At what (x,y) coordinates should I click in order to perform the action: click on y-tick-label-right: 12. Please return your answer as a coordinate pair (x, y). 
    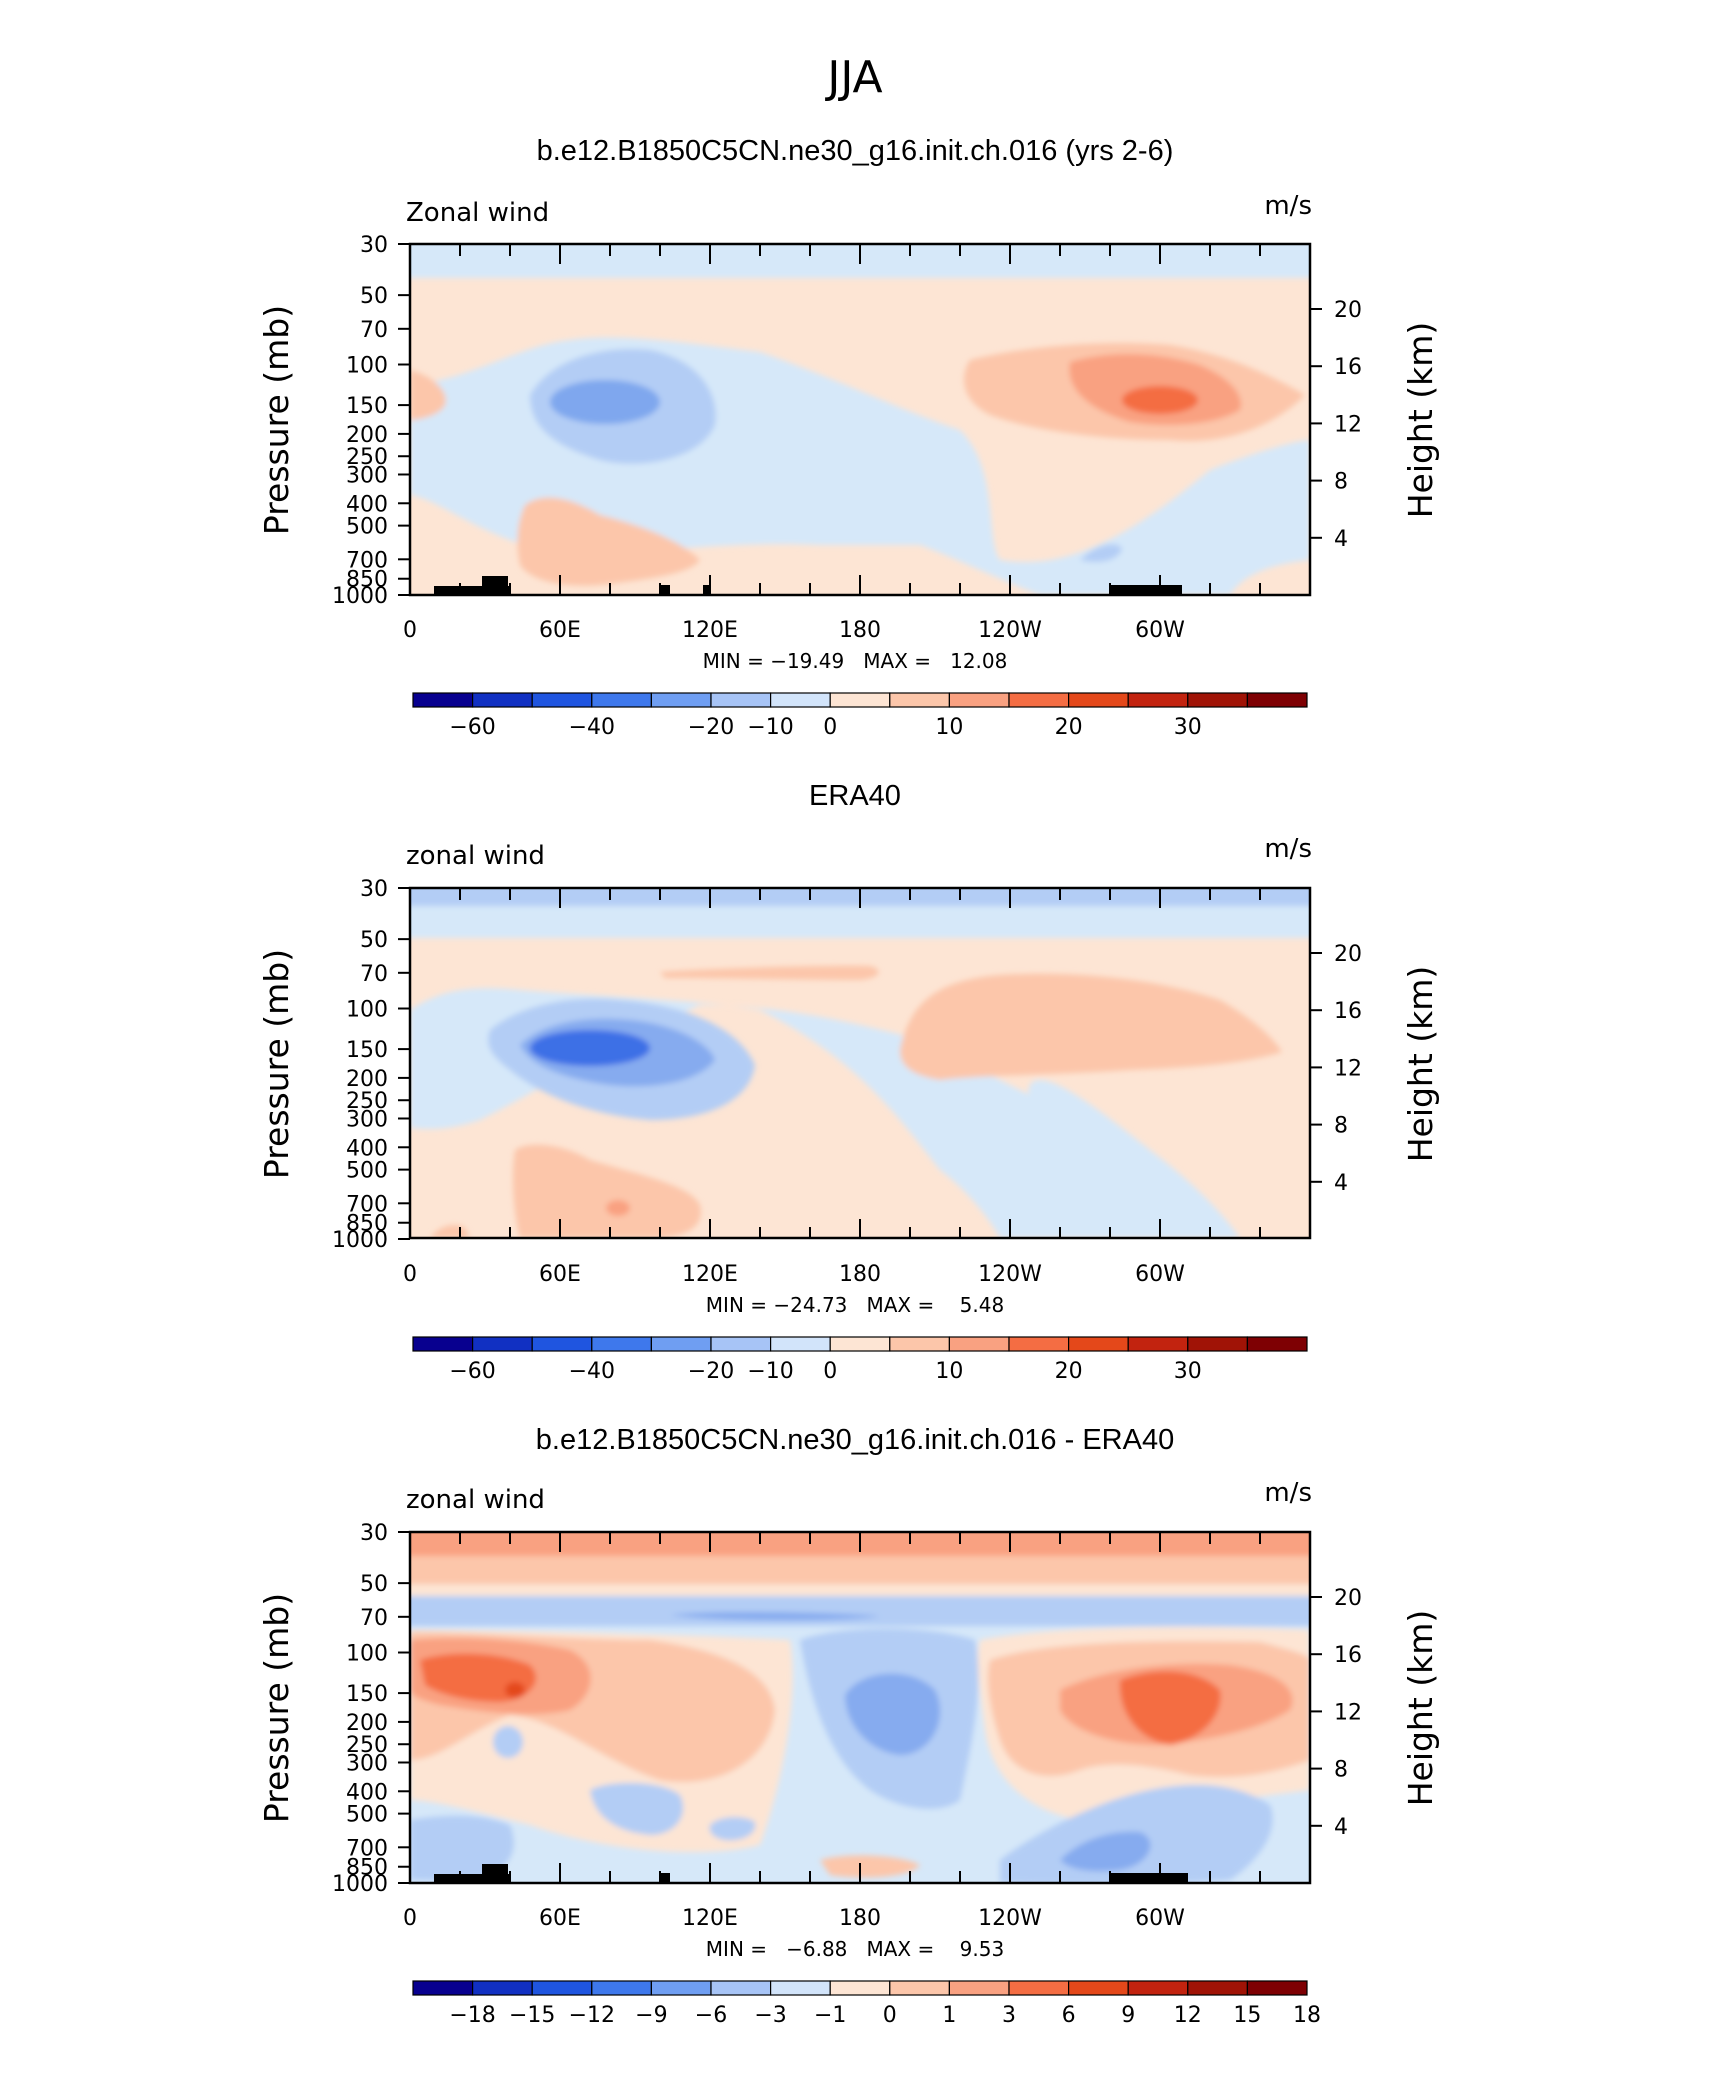
    Looking at the image, I should click on (1348, 424).